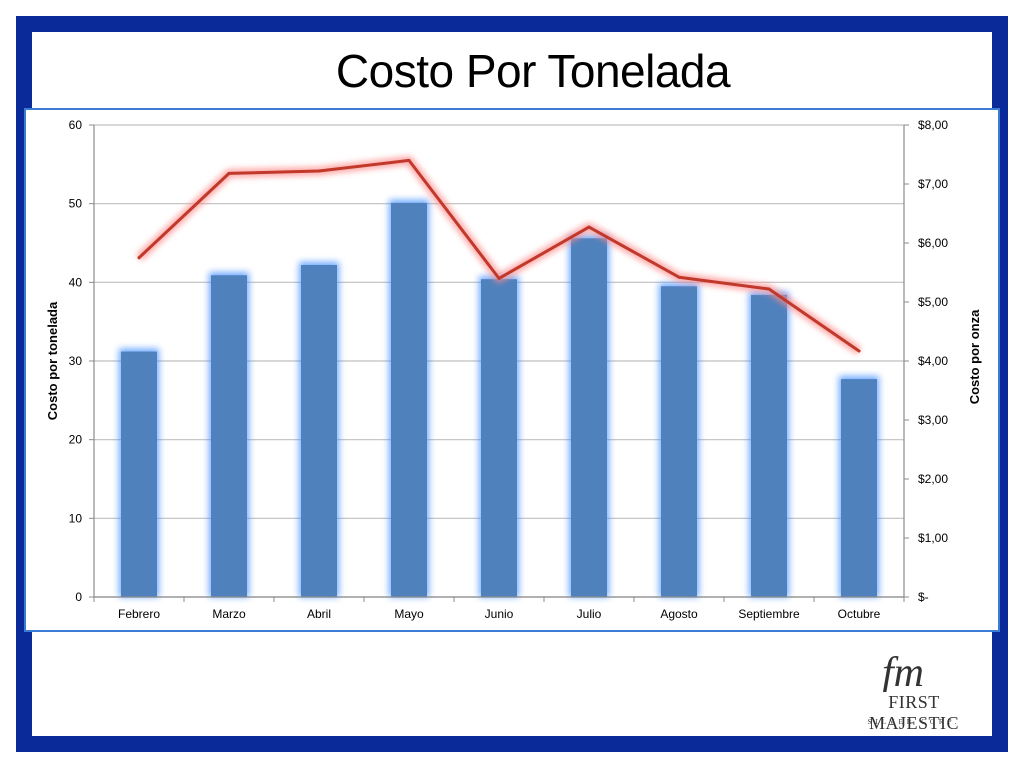 This screenshot has width=1024, height=768. What do you see at coordinates (319, 614) in the screenshot?
I see `x-tick-label: Abril` at bounding box center [319, 614].